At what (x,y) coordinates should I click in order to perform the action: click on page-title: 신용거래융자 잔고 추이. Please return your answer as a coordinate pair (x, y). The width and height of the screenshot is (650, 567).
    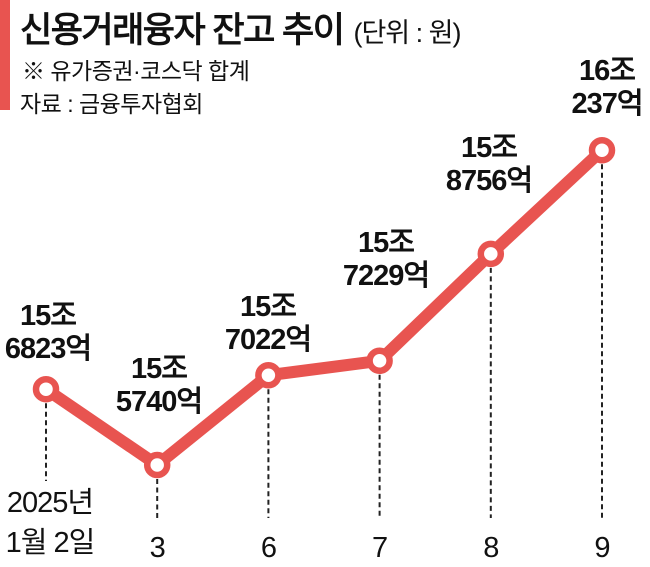
    Looking at the image, I should click on (182, 30).